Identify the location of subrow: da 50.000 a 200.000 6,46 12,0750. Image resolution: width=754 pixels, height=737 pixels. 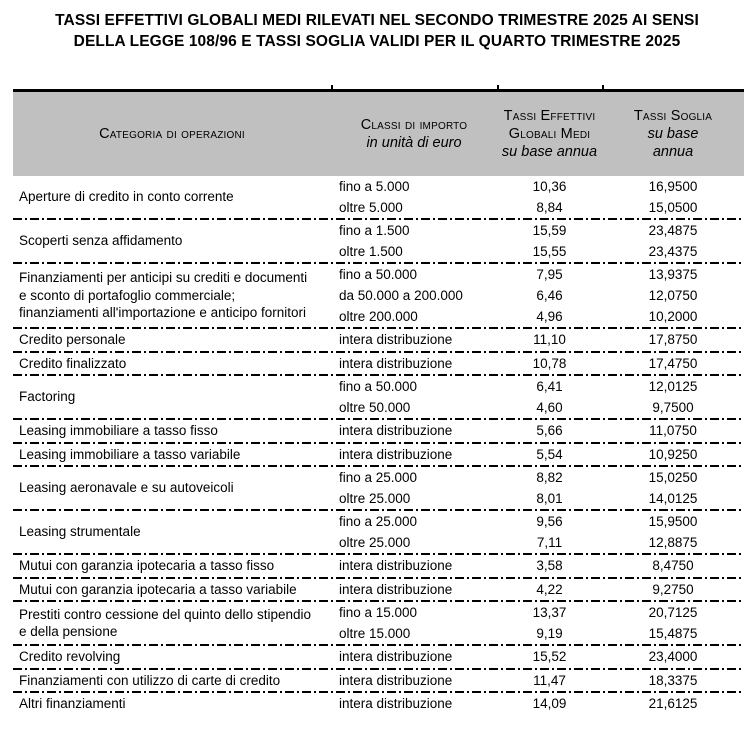
(537, 295).